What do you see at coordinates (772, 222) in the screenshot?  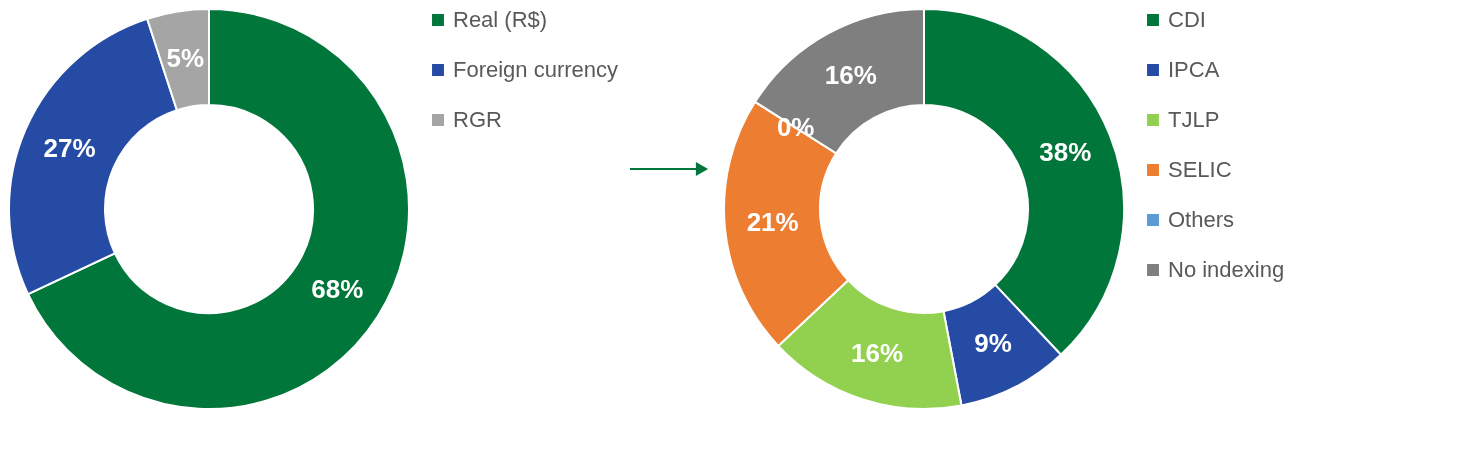 I see `data-label: 21%` at bounding box center [772, 222].